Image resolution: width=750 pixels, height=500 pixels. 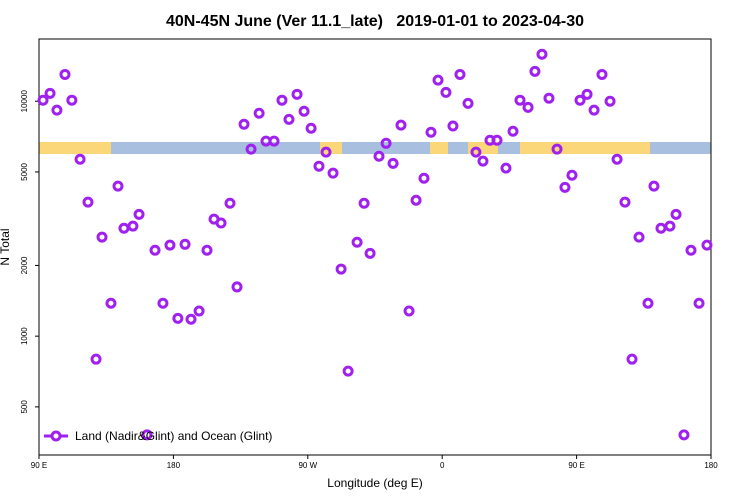 What do you see at coordinates (56, 436) in the screenshot?
I see `legend-marker` at bounding box center [56, 436].